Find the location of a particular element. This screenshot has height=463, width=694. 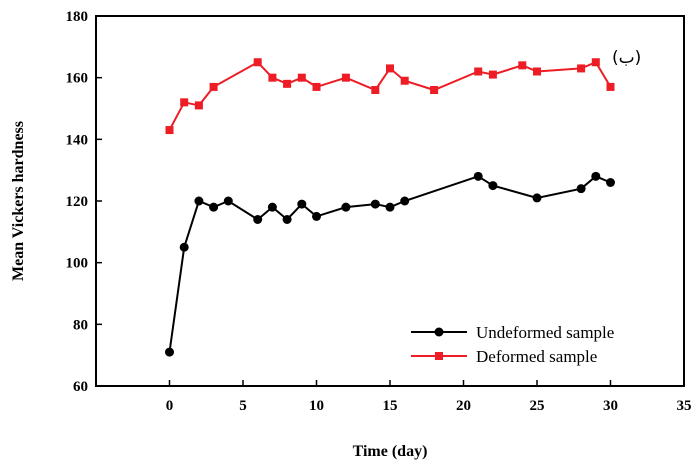

x-tick-label: 35 is located at coordinates (684, 406).